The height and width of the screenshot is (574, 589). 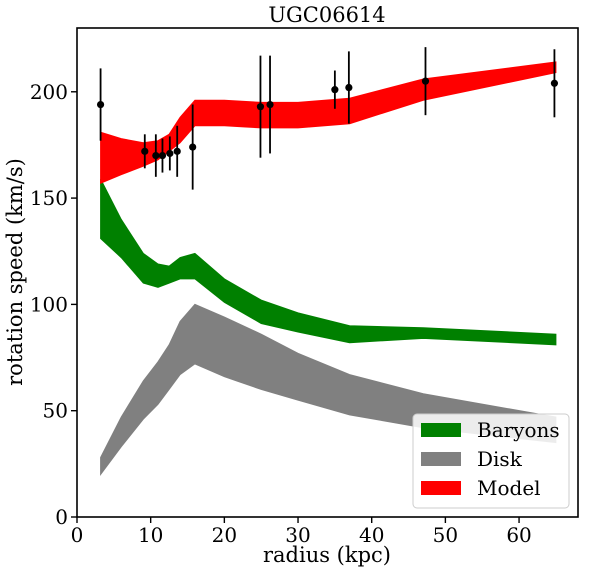 I want to click on legend-label-model: Model, so click(x=509, y=488).